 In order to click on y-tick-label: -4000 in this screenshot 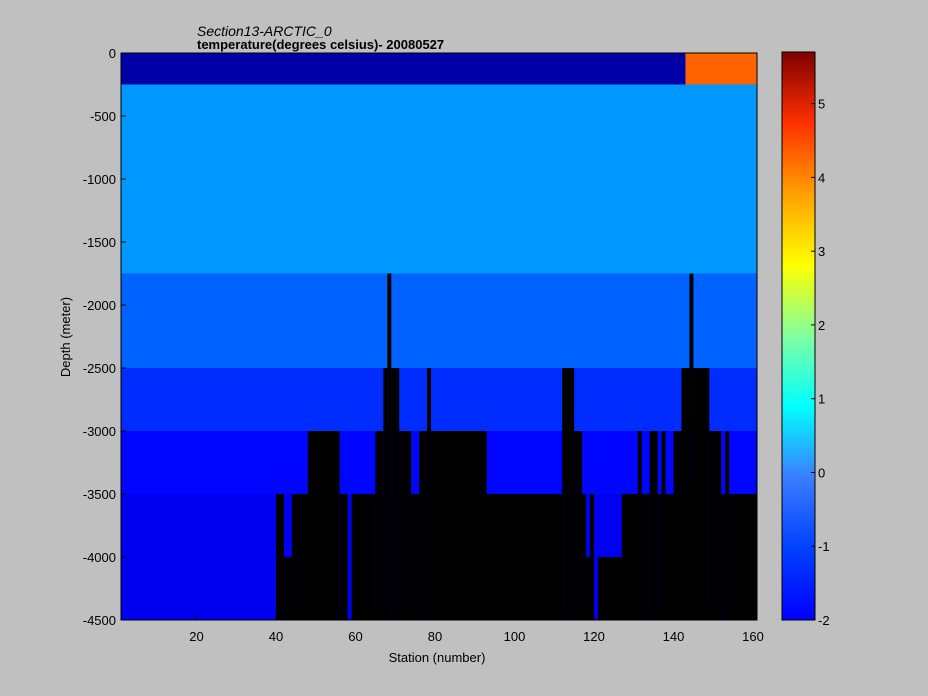, I will do `click(99, 557)`.